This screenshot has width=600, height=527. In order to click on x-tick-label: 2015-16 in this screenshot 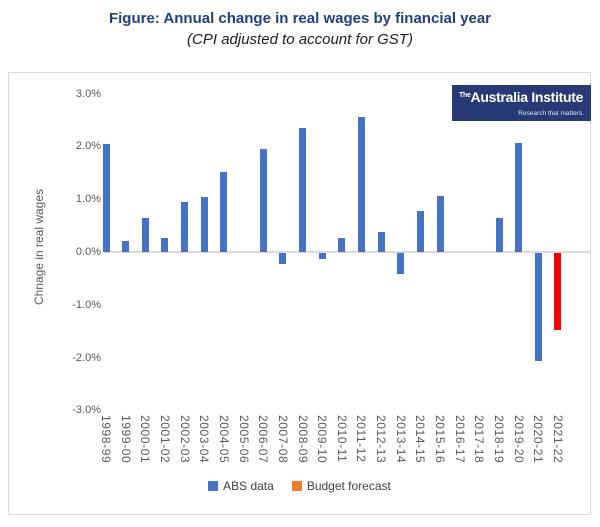, I will do `click(440, 439)`.